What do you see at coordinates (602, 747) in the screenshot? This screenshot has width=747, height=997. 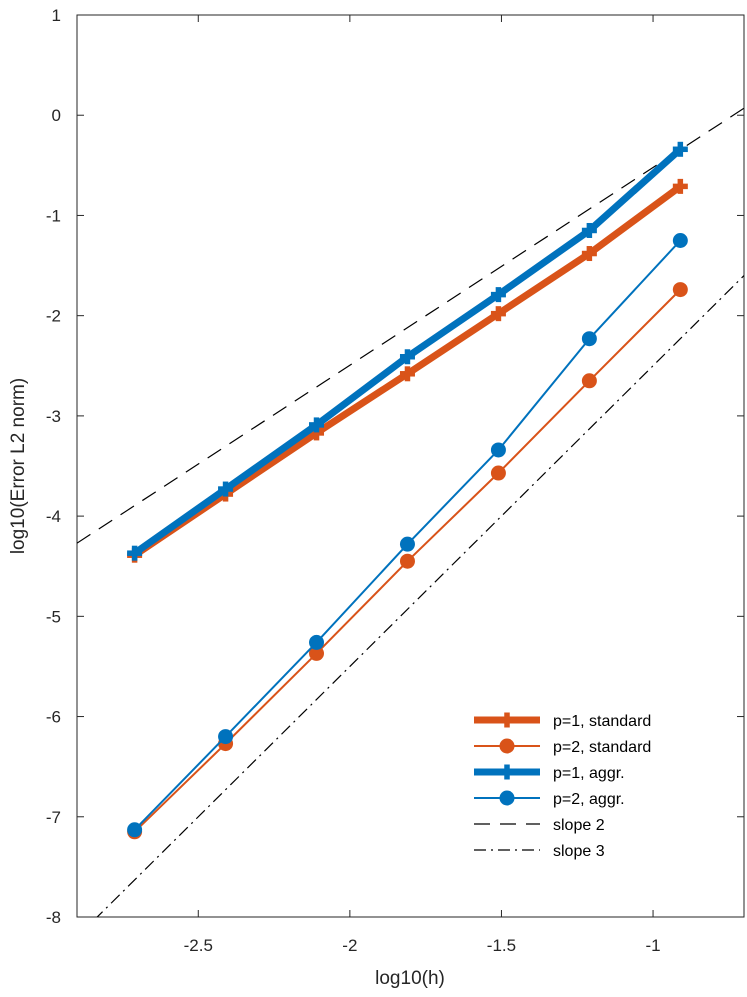 I see `legend-label: p=2, standard` at bounding box center [602, 747].